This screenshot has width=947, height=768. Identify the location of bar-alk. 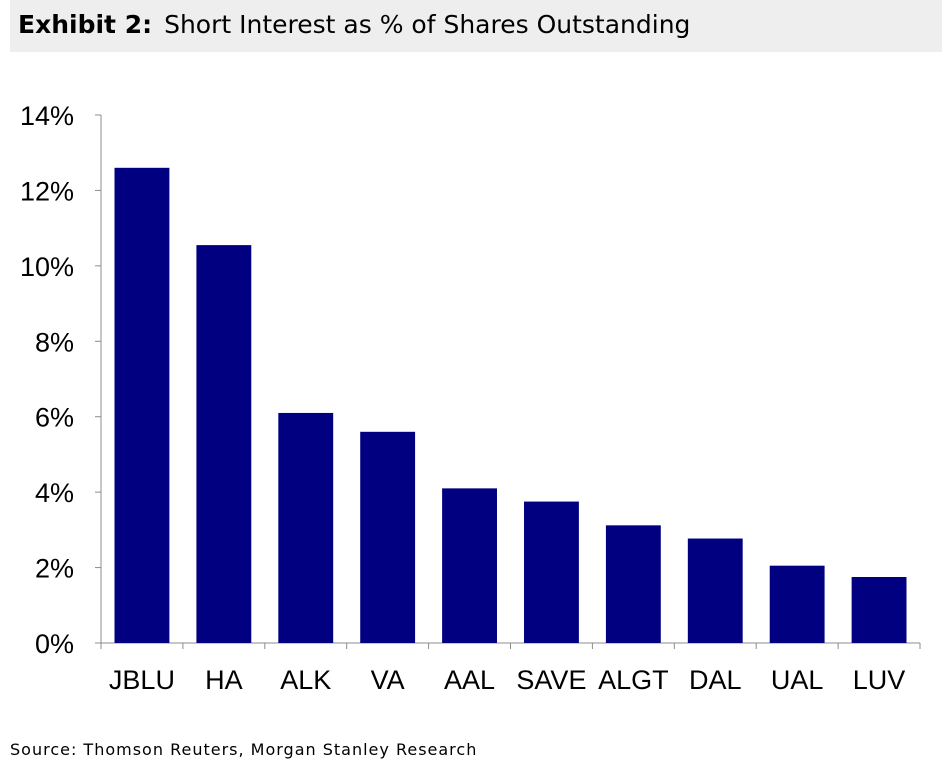
(306, 527).